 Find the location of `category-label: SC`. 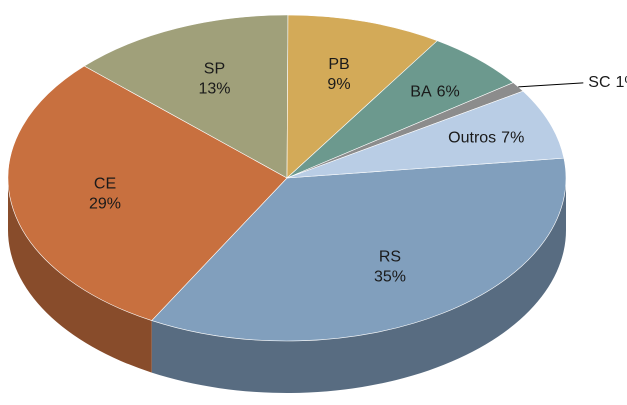

category-label: SC is located at coordinates (599, 82).